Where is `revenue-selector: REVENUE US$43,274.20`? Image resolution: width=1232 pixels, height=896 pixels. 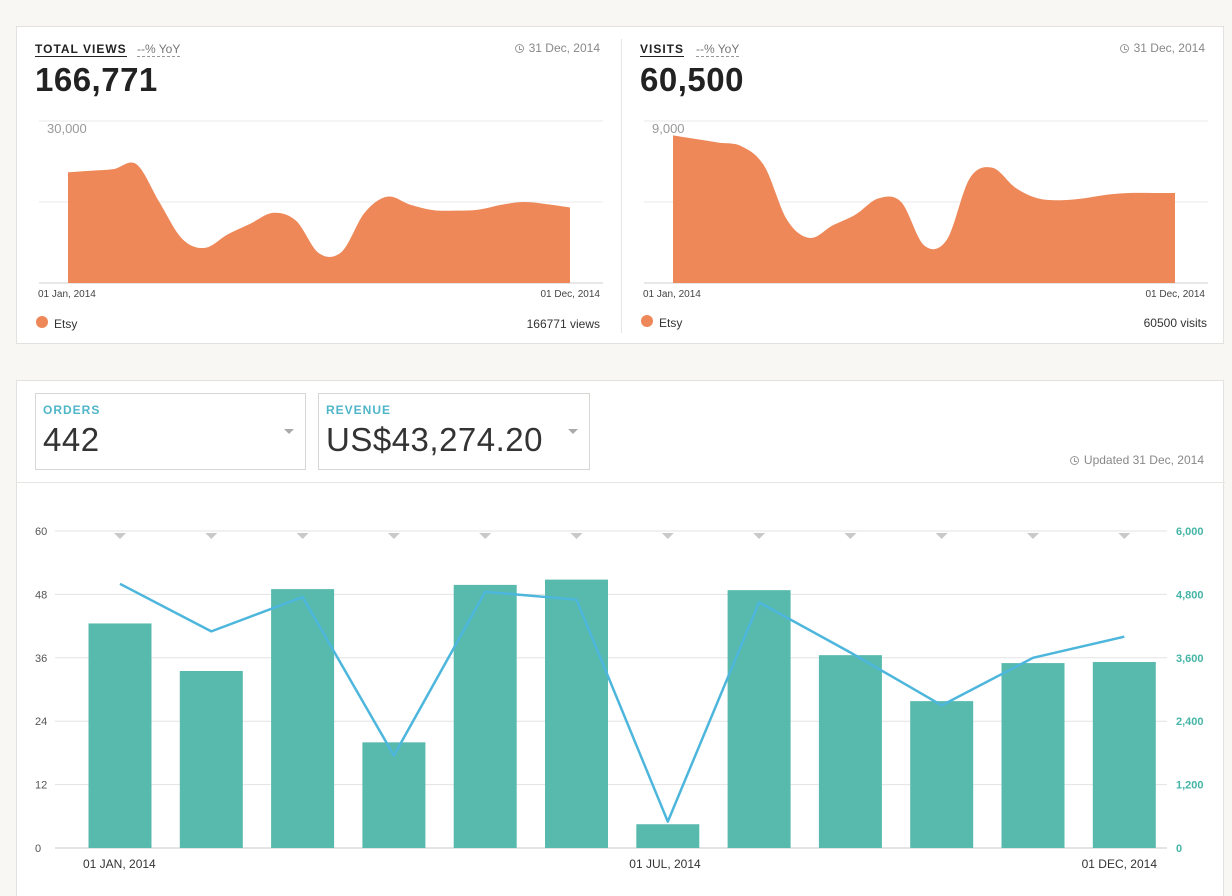
revenue-selector: REVENUE US$43,274.20 is located at coordinates (454, 431).